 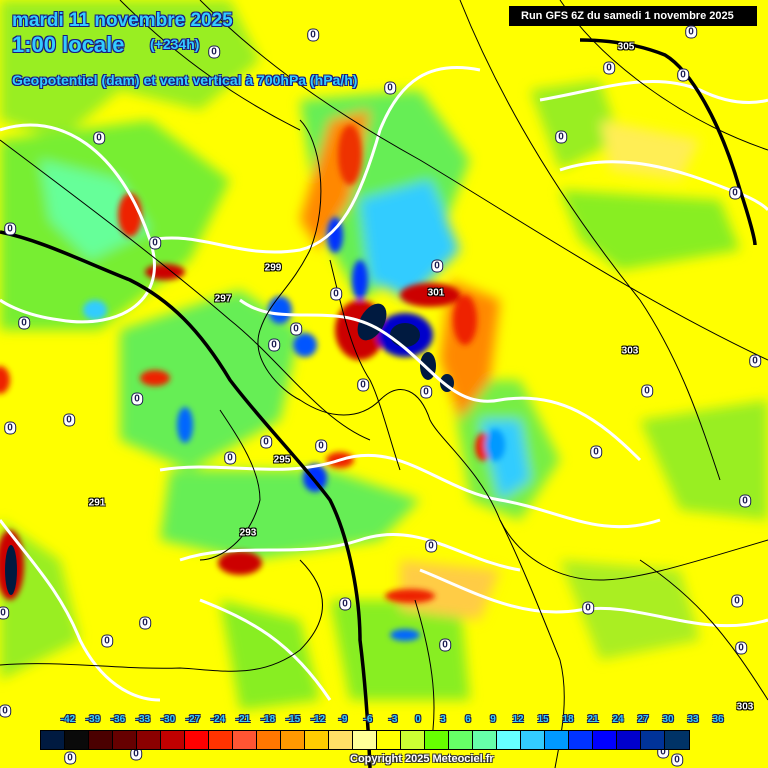 I want to click on legend-tick: -24, so click(x=218, y=719).